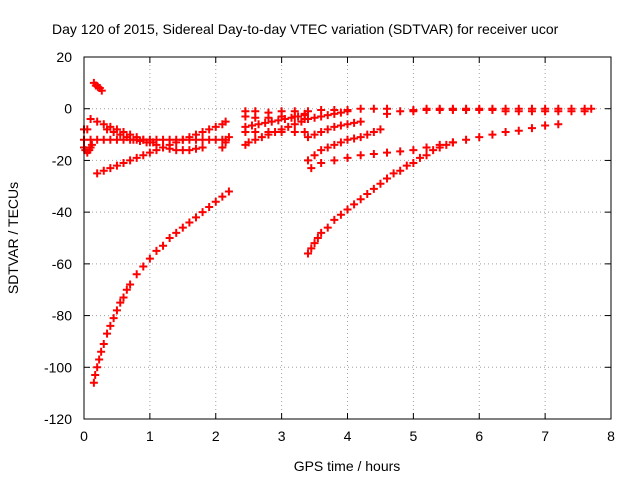 The height and width of the screenshot is (480, 640). What do you see at coordinates (68, 109) in the screenshot?
I see `y-tick-label: 0` at bounding box center [68, 109].